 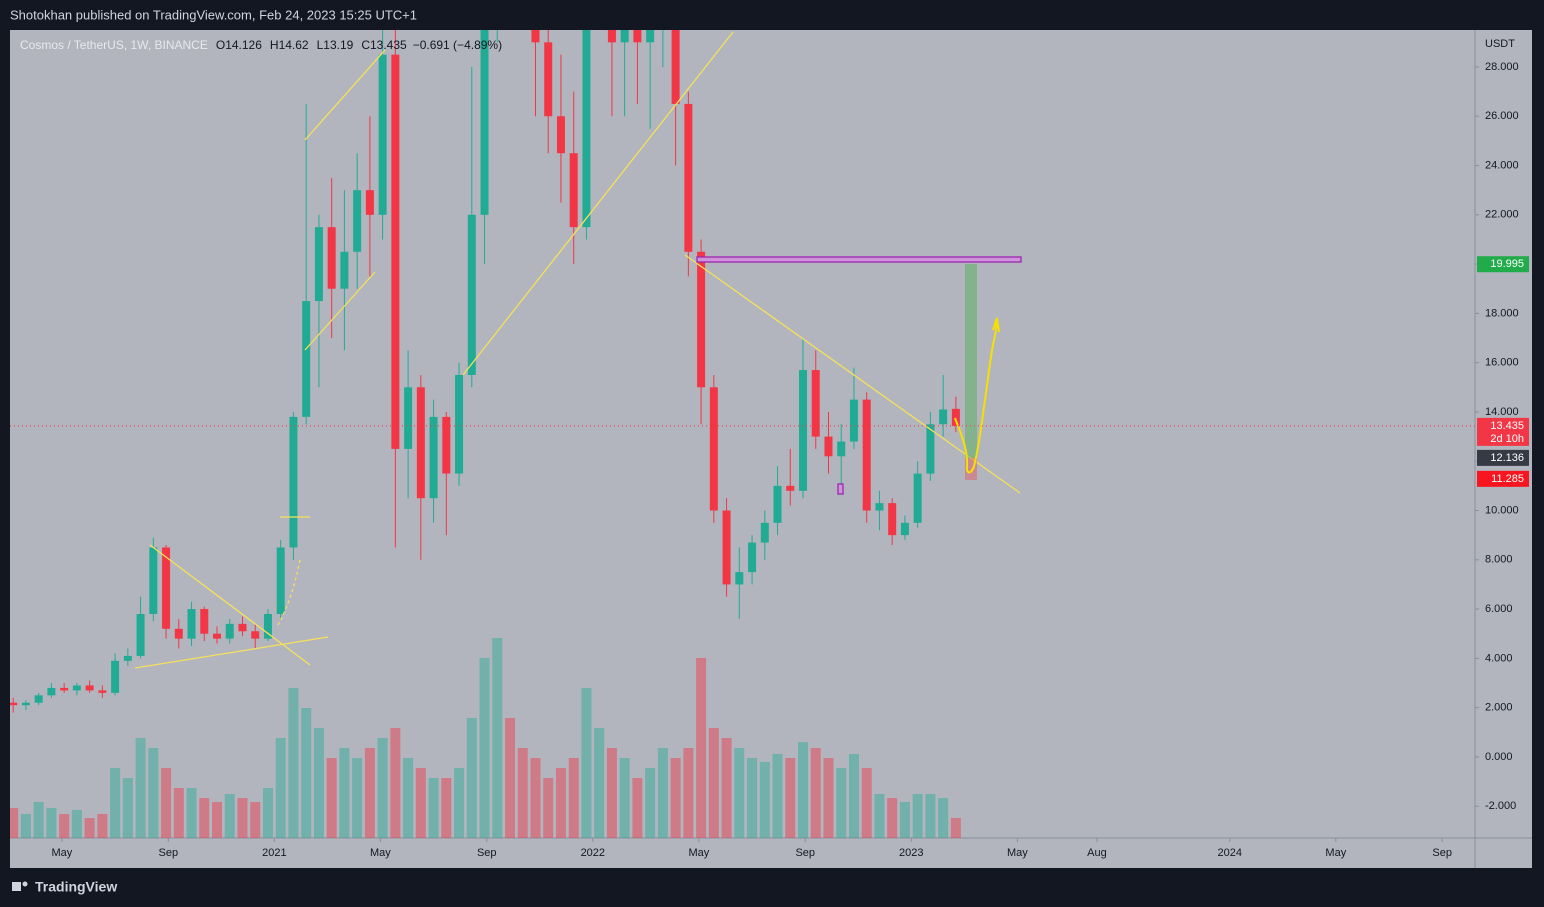 What do you see at coordinates (971, 361) in the screenshot?
I see `target-box` at bounding box center [971, 361].